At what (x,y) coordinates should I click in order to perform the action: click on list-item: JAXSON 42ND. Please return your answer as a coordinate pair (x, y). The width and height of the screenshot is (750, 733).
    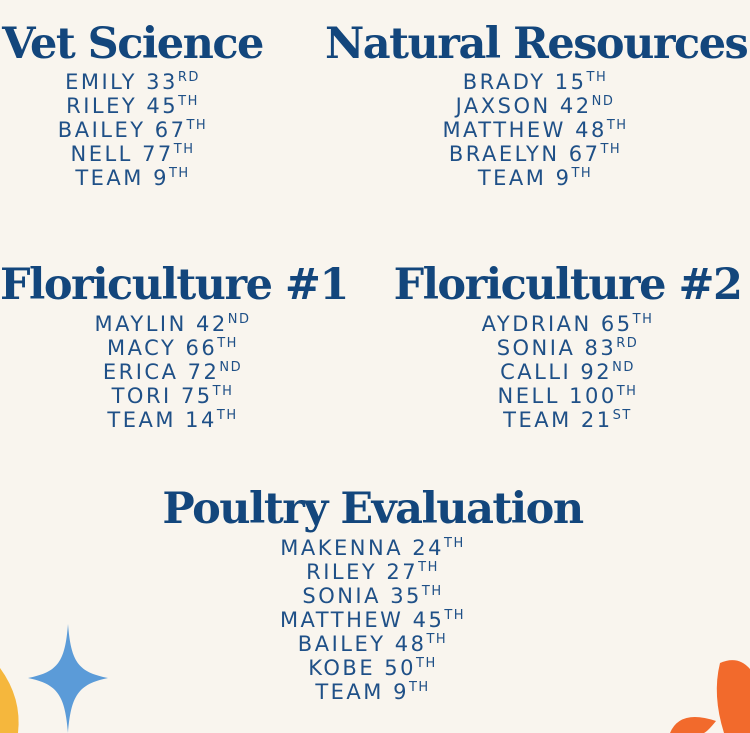
    Looking at the image, I should click on (535, 106).